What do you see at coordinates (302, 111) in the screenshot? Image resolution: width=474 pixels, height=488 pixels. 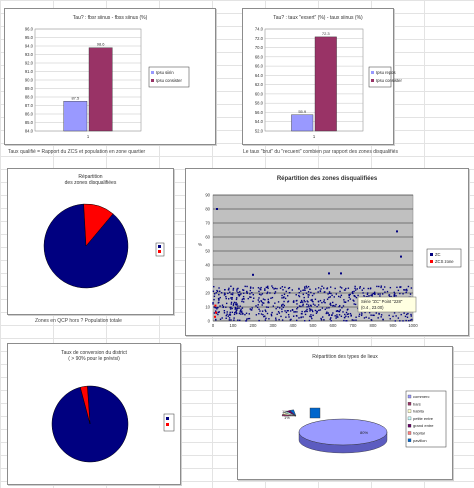 I see `bar-data-label: 55.9` at bounding box center [302, 111].